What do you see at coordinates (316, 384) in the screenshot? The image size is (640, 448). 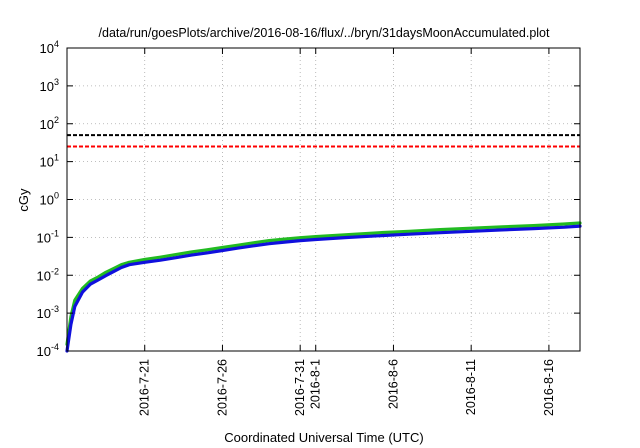 I see `x-tick-label: 2016-8-1` at bounding box center [316, 384].